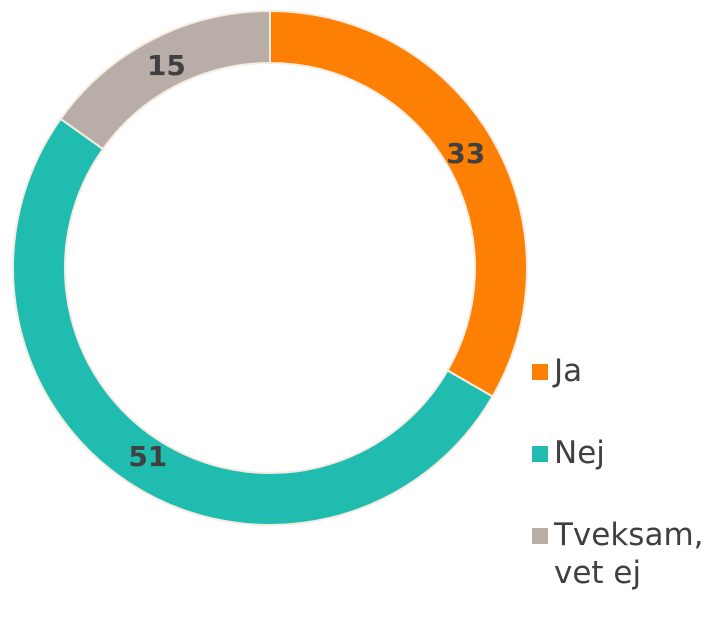 This screenshot has width=725, height=636. Describe the element at coordinates (625, 494) in the screenshot. I see `legend: Ja Nej Tveksam, vet ej` at that location.